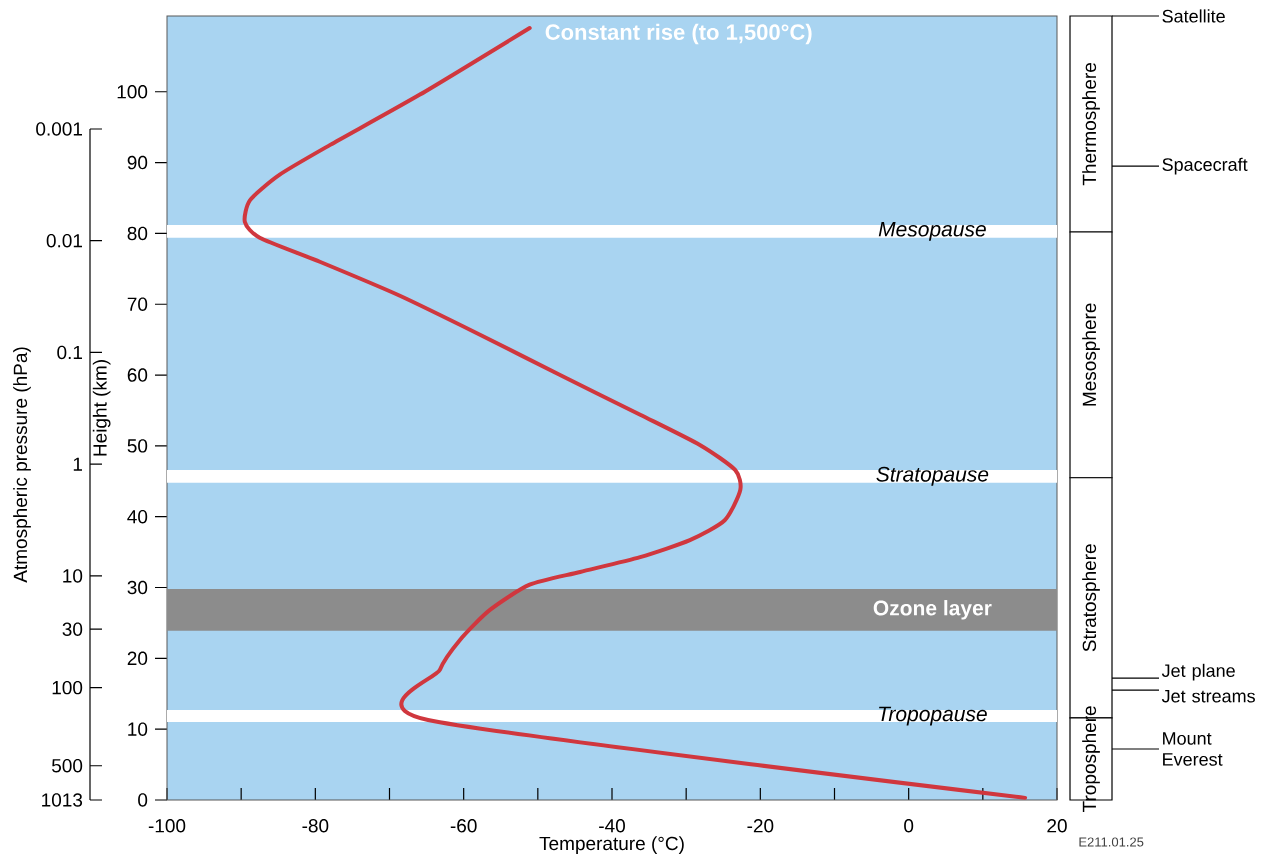 This screenshot has width=1266, height=860. Describe the element at coordinates (137, 233) in the screenshot. I see `y-tick-label: 80` at that location.